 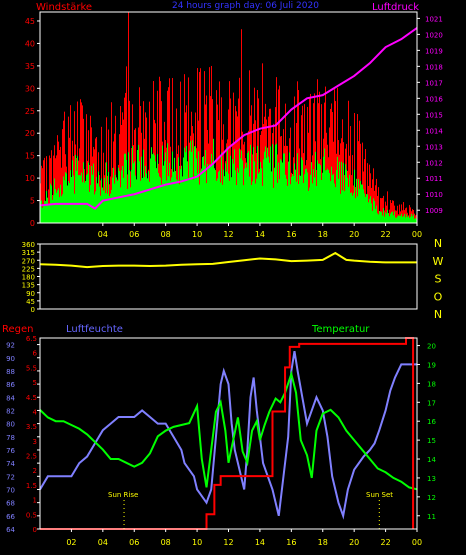 What do you see at coordinates (434, 195) in the screenshot?
I see `pressure-tick-label: 1010` at bounding box center [434, 195].